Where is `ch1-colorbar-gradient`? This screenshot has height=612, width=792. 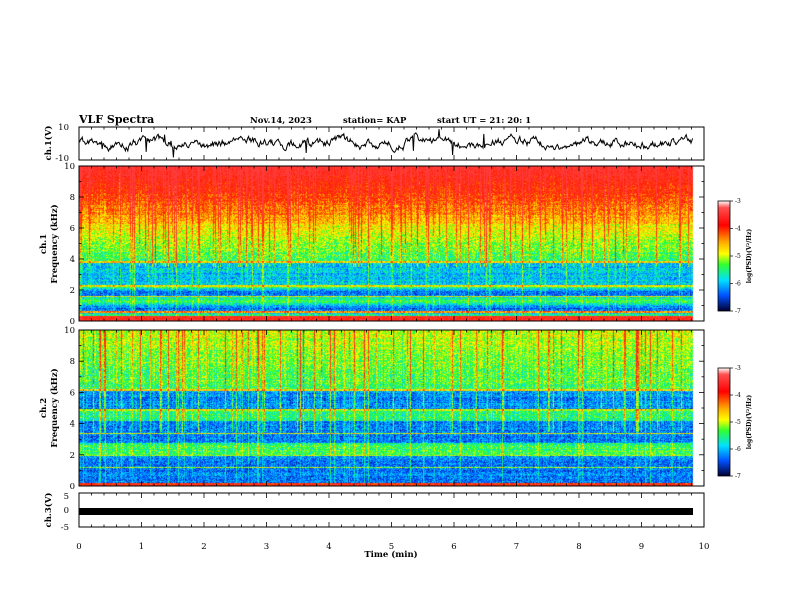 ch1-colorbar-gradient is located at coordinates (724, 256).